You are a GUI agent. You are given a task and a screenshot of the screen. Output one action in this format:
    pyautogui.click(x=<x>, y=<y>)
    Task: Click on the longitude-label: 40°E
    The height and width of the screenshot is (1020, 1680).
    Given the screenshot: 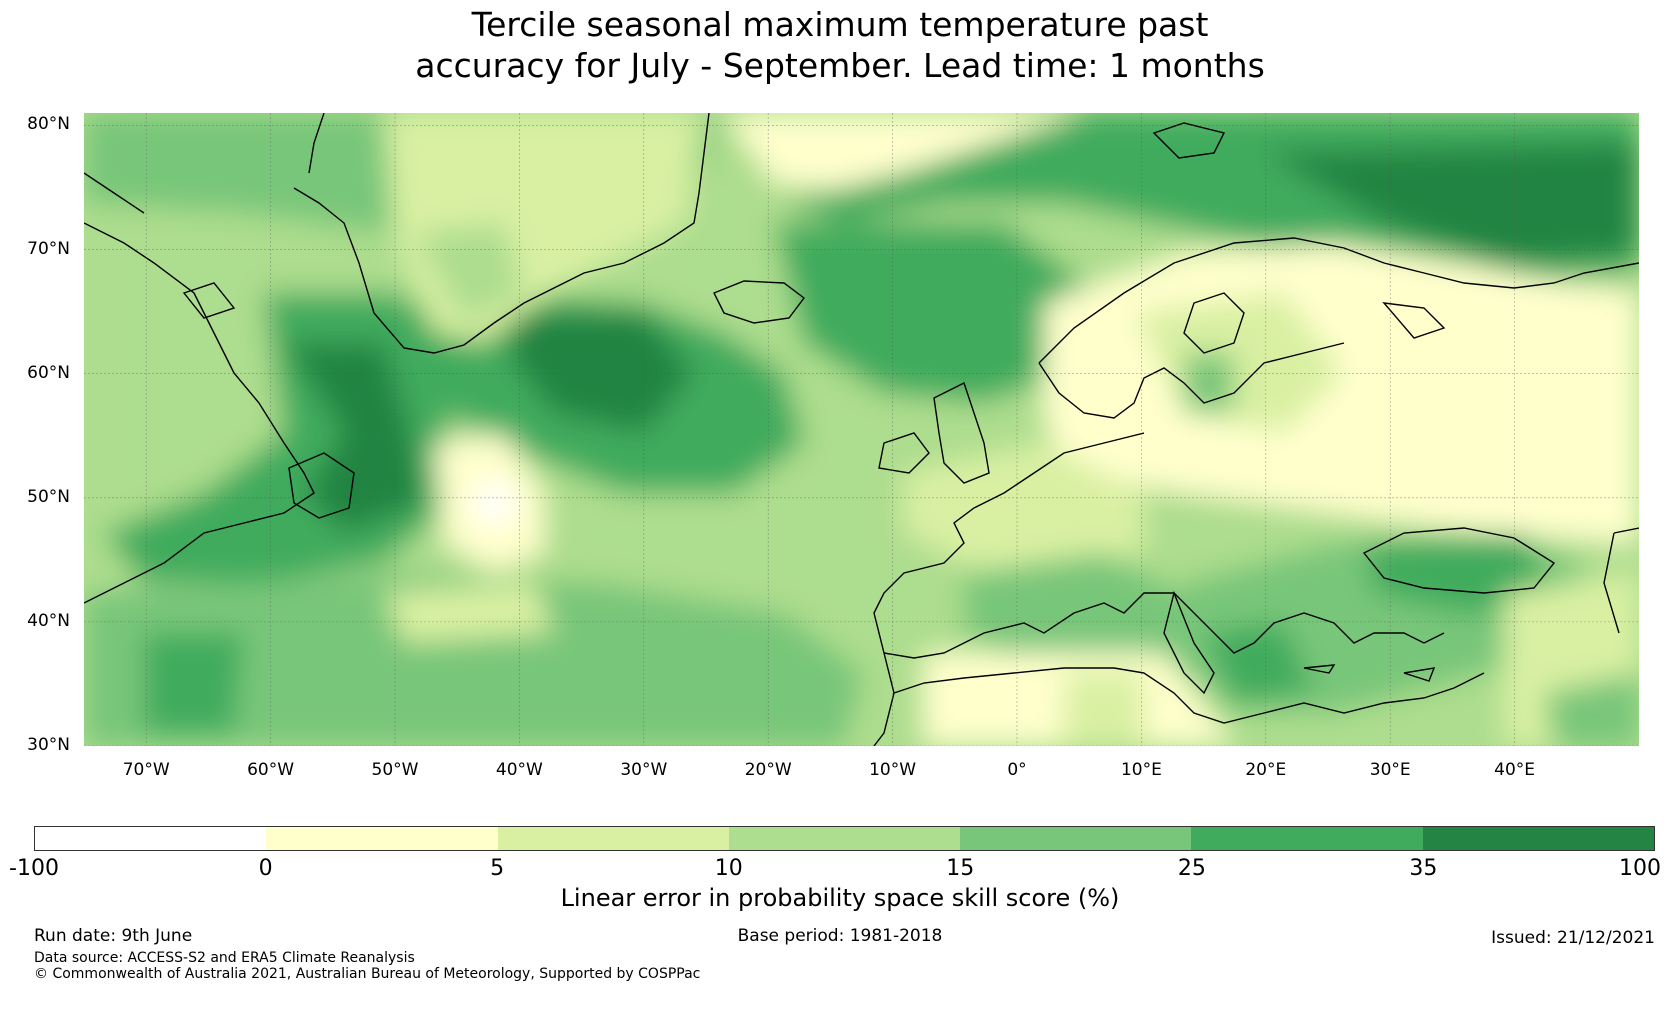 What is the action you would take?
    pyautogui.click(x=1515, y=770)
    